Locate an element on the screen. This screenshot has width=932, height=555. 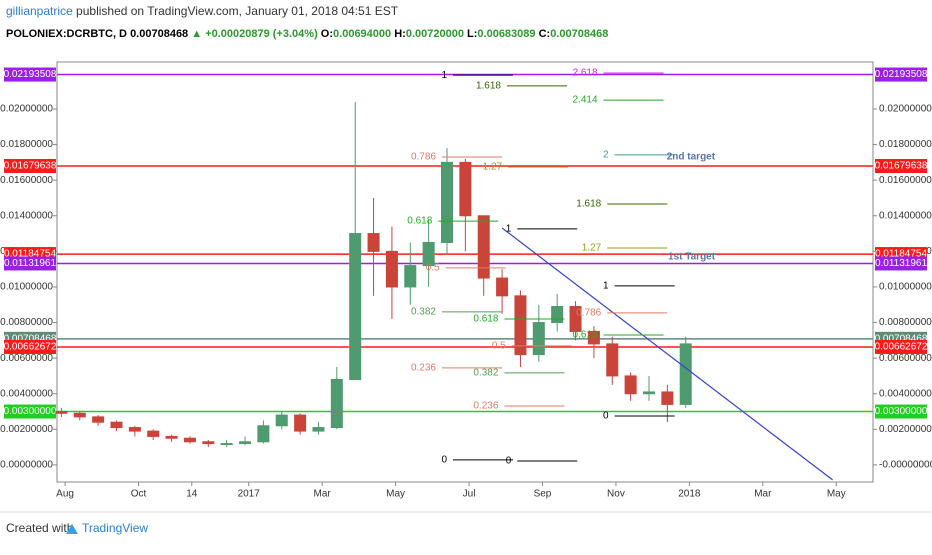
logo is located at coordinates (72, 529).